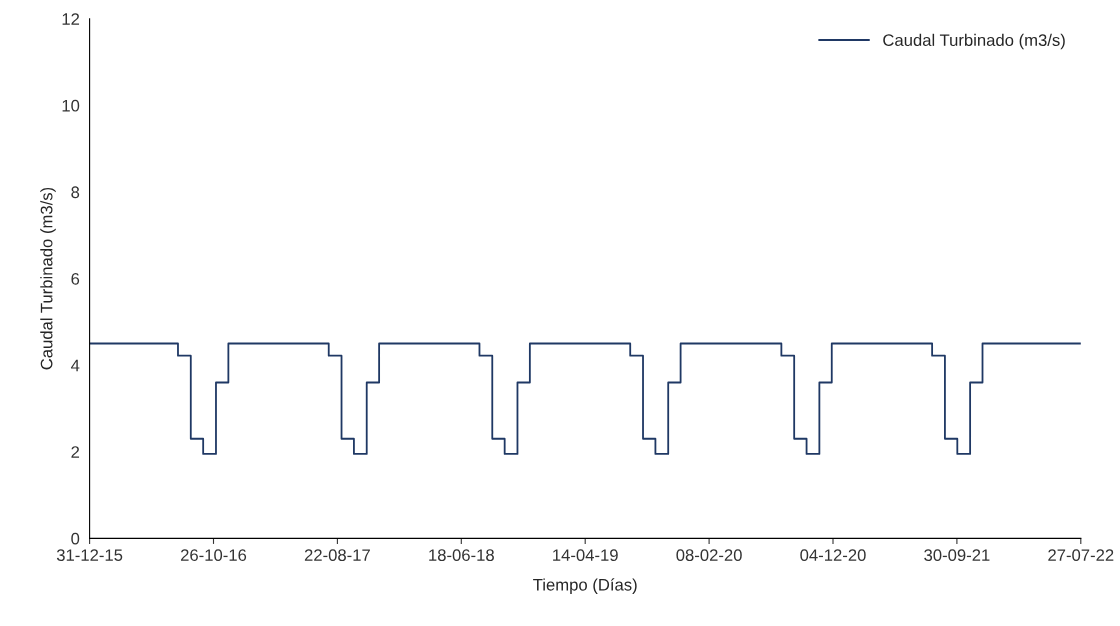 Image resolution: width=1120 pixels, height=626 pixels. What do you see at coordinates (213, 555) in the screenshot?
I see `x-tick-label: 26-10-16` at bounding box center [213, 555].